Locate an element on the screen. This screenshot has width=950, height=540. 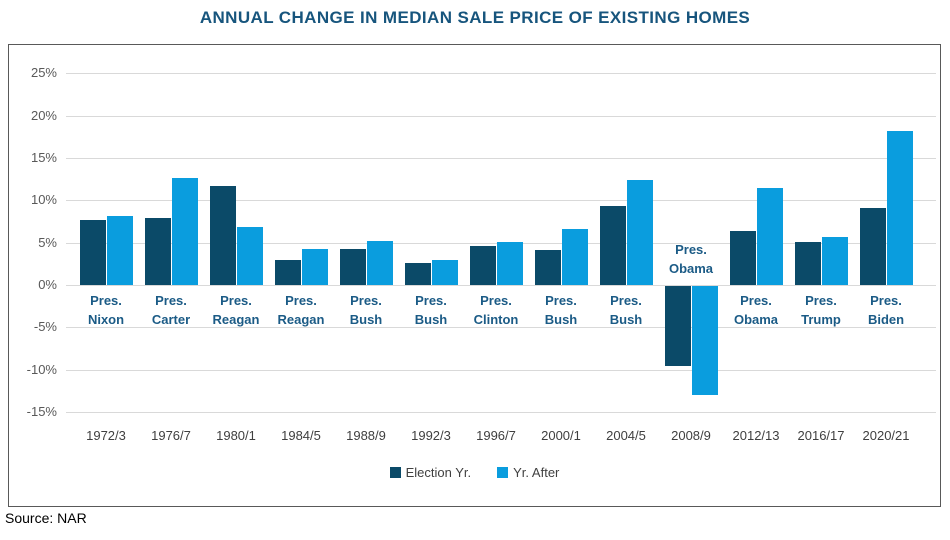
y-axis-tick-label: -10% is located at coordinates (41, 369).